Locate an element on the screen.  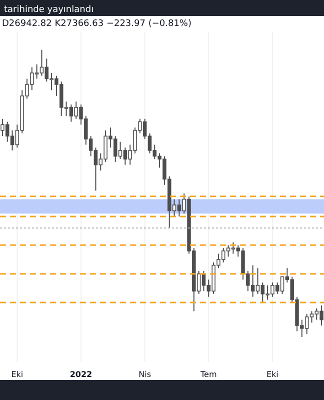
x-tick-label: 2022 is located at coordinates (81, 374).